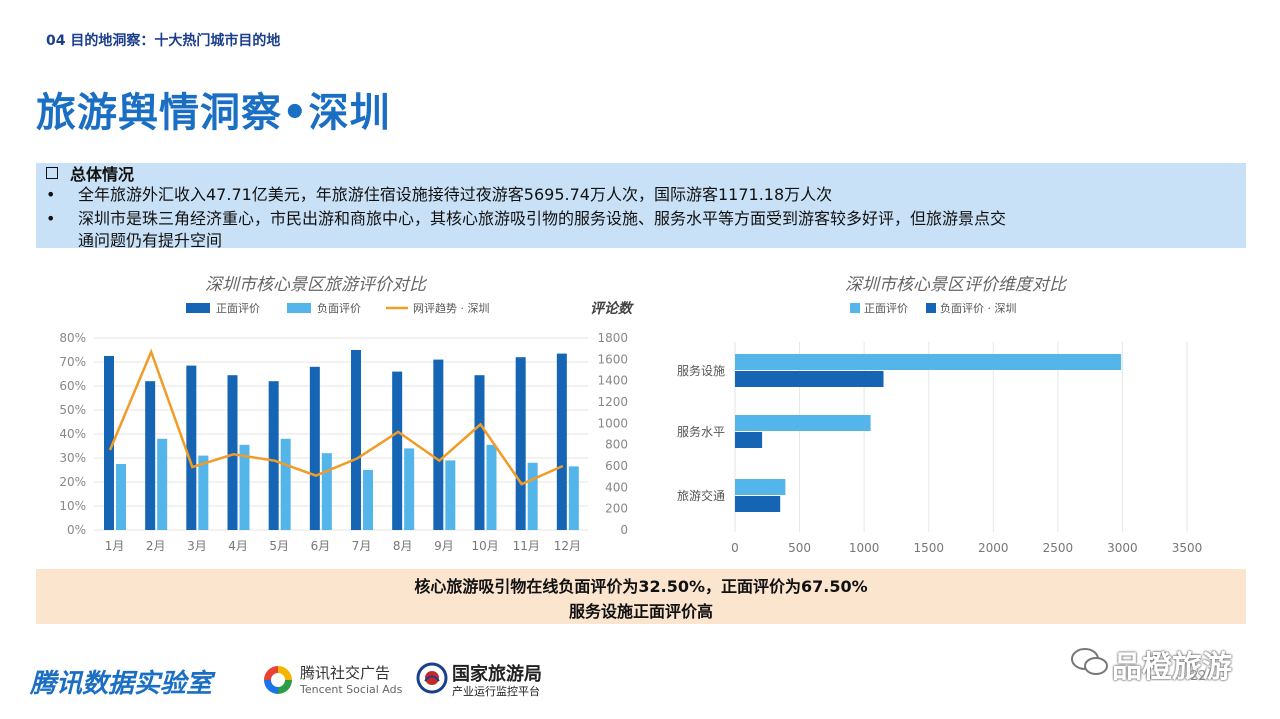 The height and width of the screenshot is (719, 1280). What do you see at coordinates (403, 546) in the screenshot?
I see `chart1-x-tick: 8月` at bounding box center [403, 546].